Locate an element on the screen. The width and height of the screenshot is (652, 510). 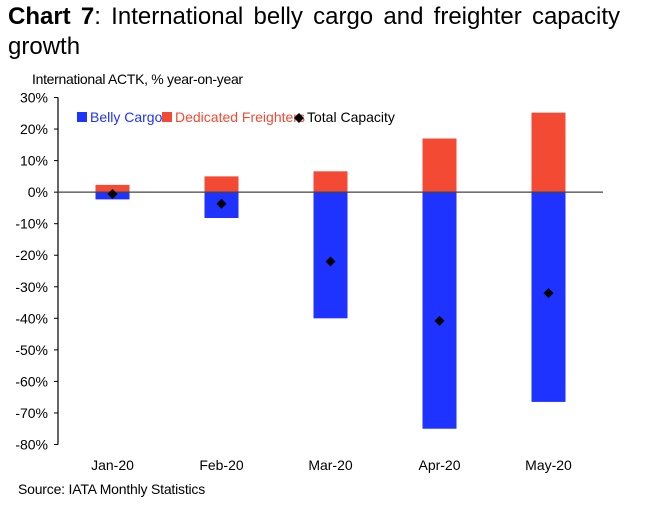
legend-label-dedicated-freighters: Dedicated Freighters is located at coordinates (240, 117).